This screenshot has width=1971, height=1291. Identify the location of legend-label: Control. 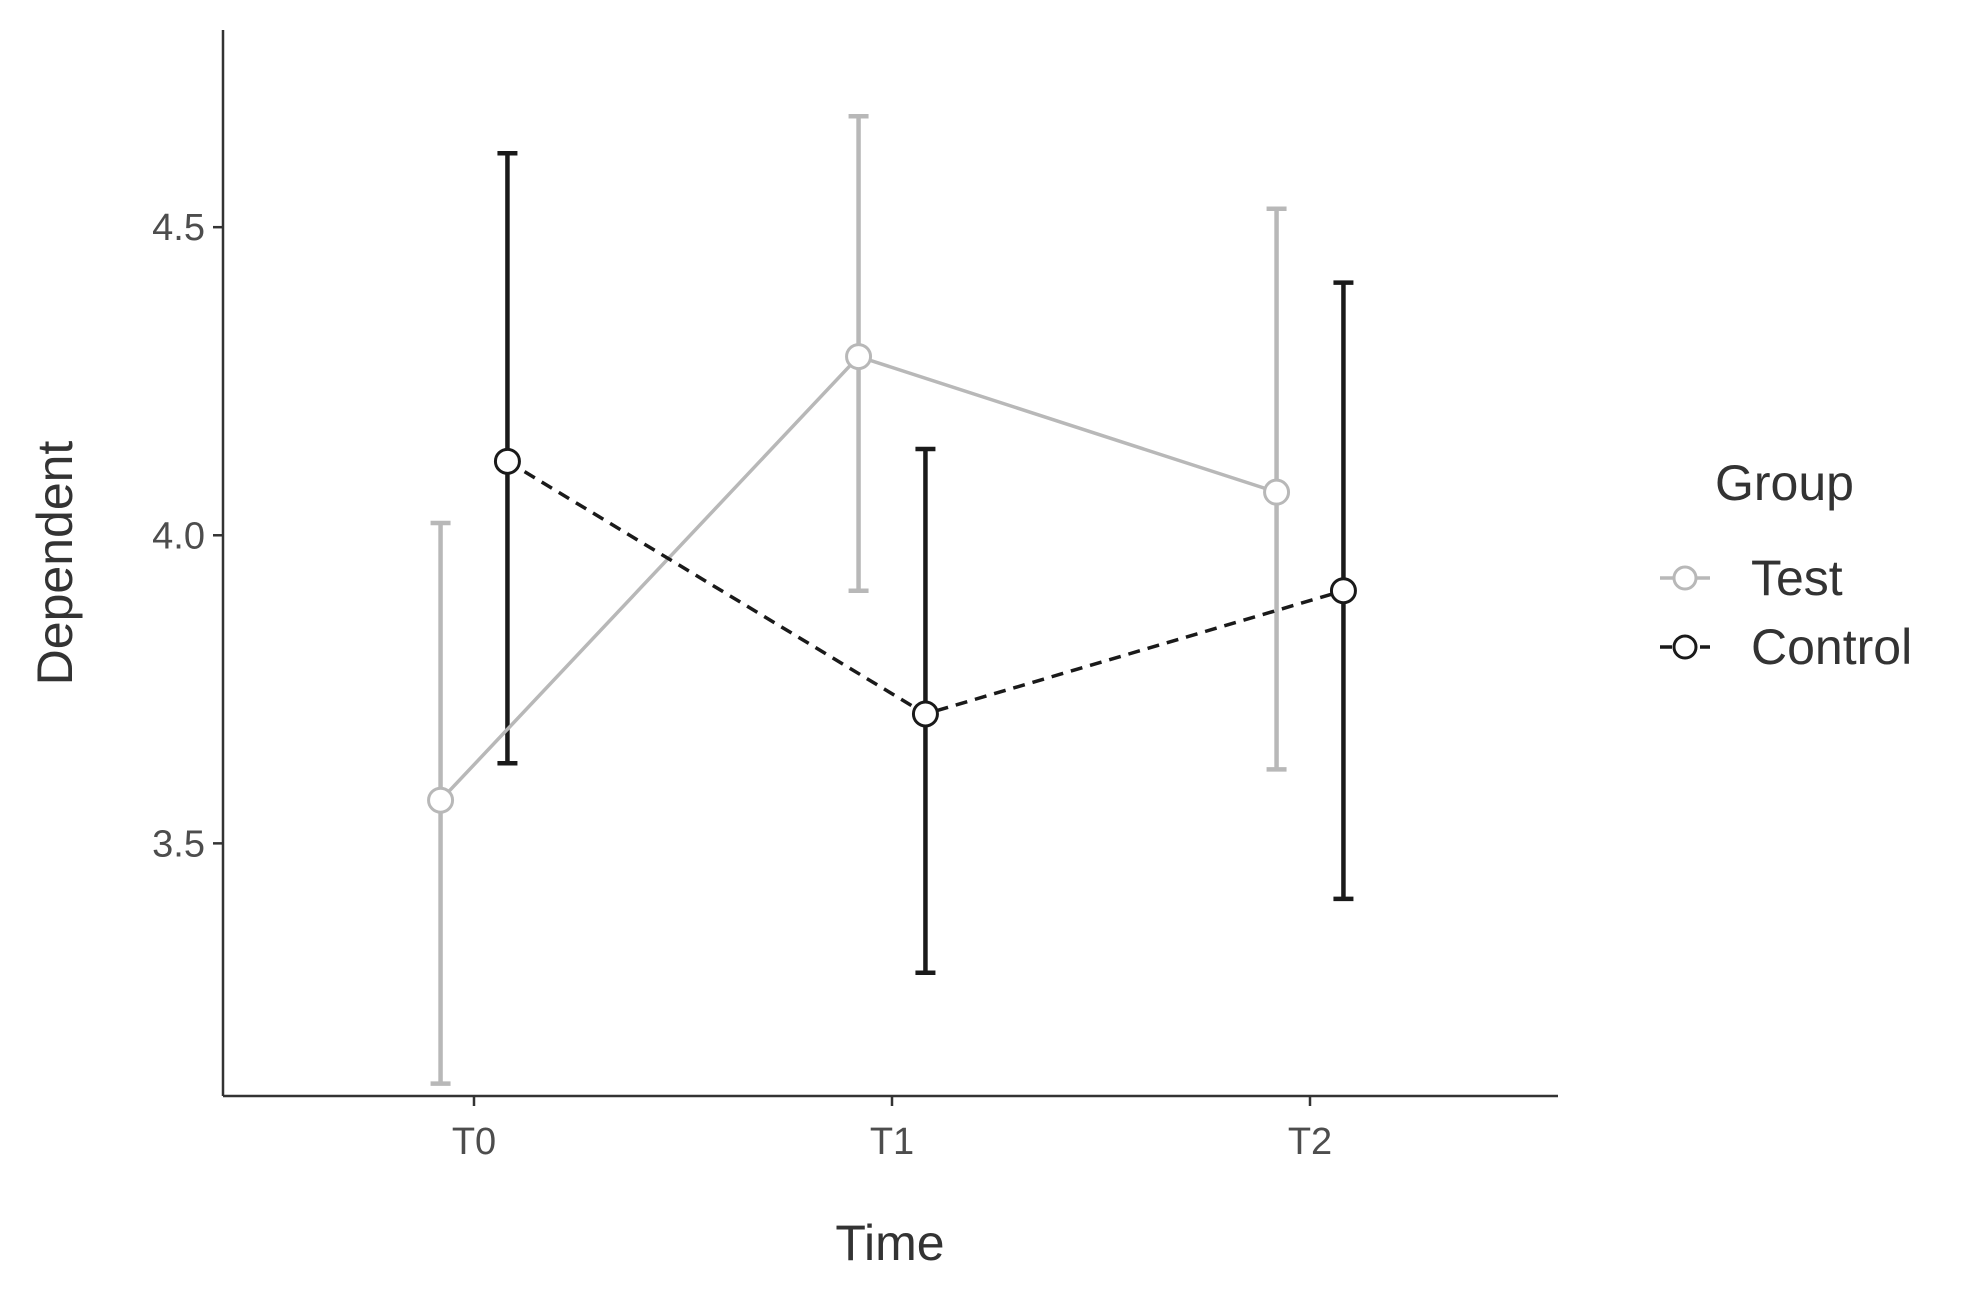
(1831, 647).